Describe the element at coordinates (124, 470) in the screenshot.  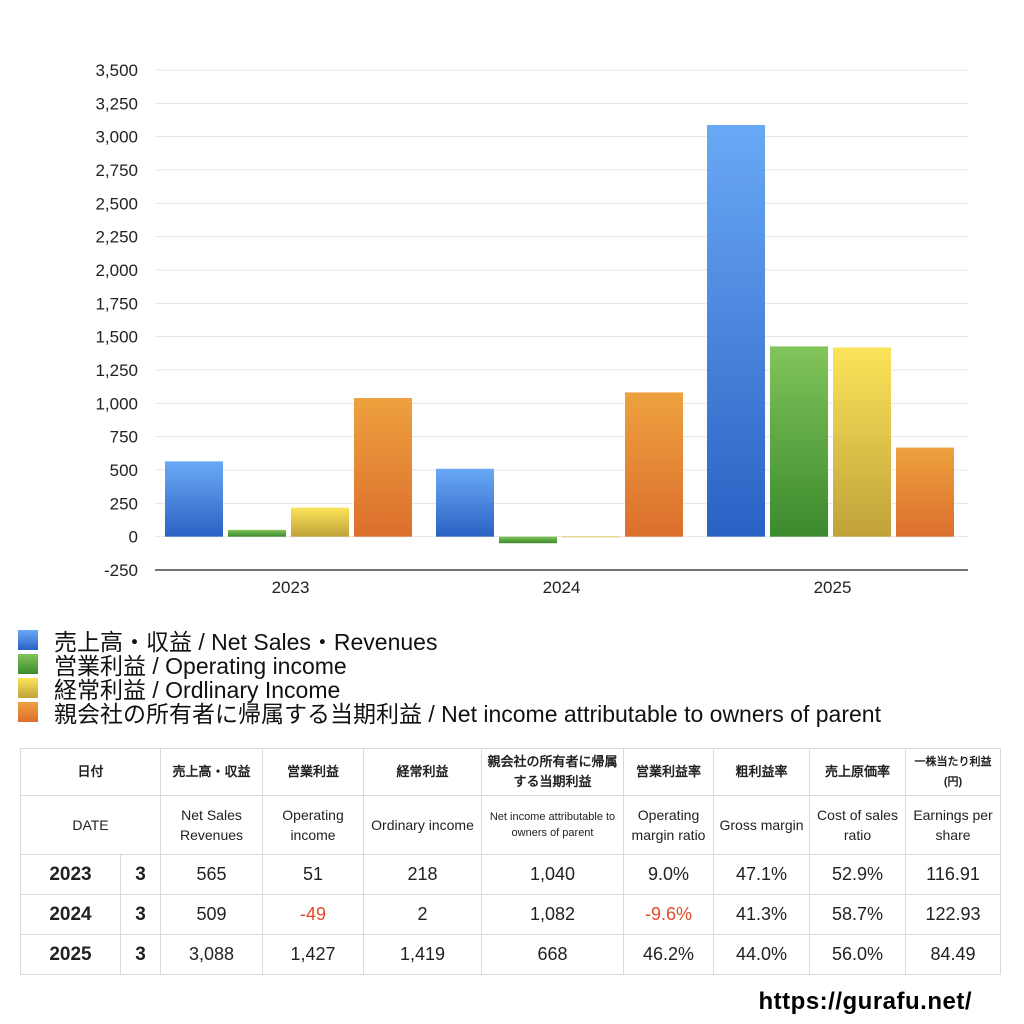
I see `y-tick-label: 500` at that location.